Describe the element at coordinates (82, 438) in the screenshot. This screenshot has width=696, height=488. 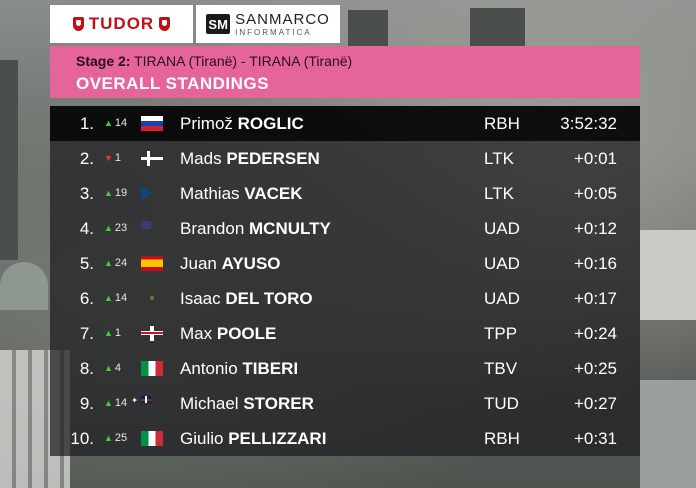
I see `rider-position: 10.` at that location.